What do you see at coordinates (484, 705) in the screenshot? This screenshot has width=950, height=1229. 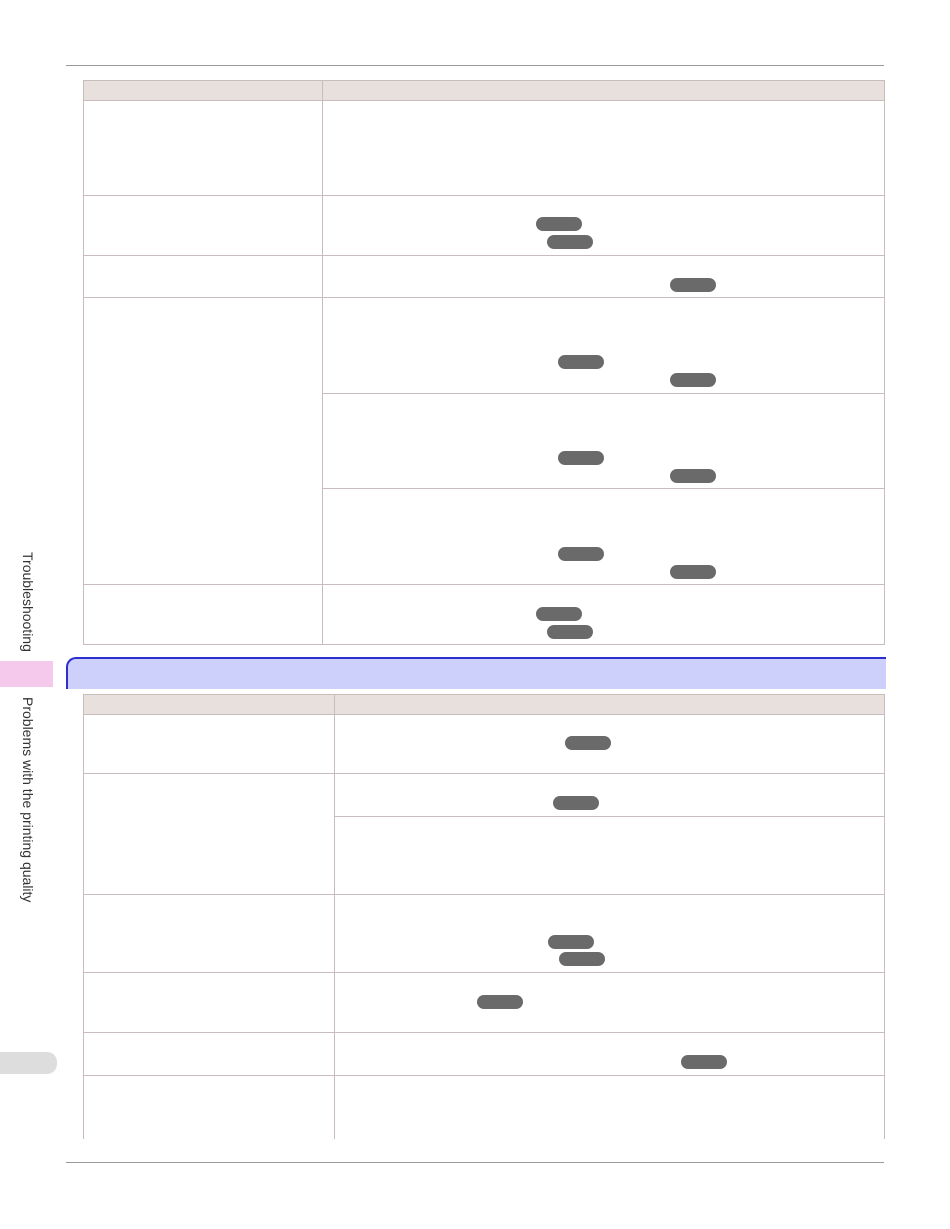 I see `table-2-header` at bounding box center [484, 705].